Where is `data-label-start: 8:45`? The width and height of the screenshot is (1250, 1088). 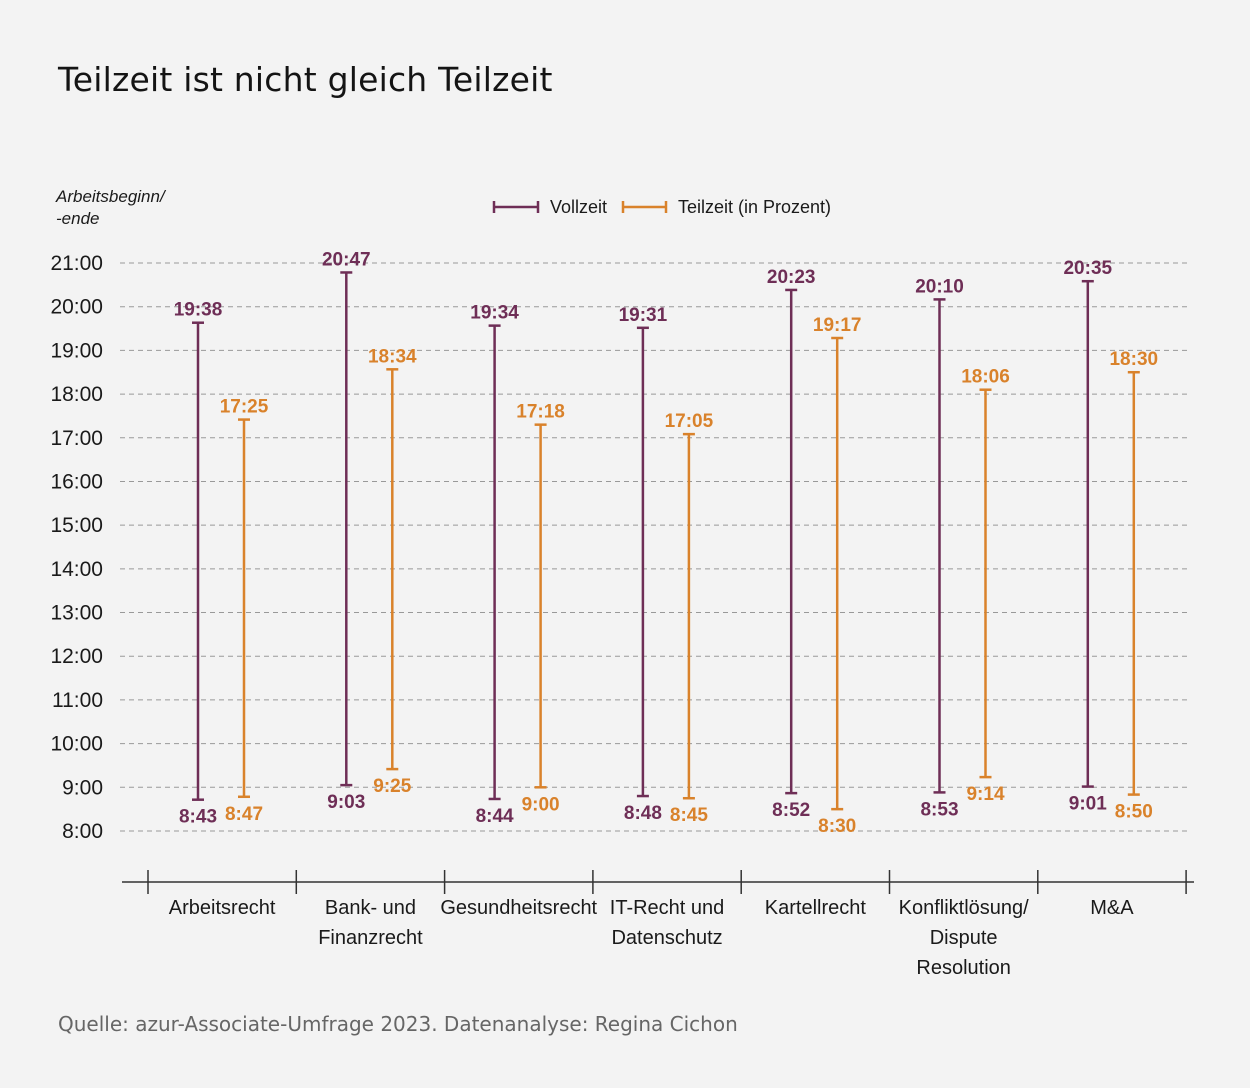
data-label-start: 8:45 is located at coordinates (689, 815).